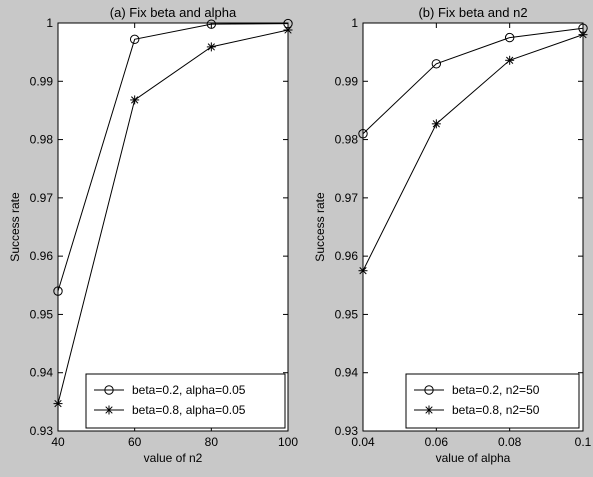  What do you see at coordinates (189, 410) in the screenshot?
I see `legend-label: beta=0.8, alpha=0.05` at bounding box center [189, 410].